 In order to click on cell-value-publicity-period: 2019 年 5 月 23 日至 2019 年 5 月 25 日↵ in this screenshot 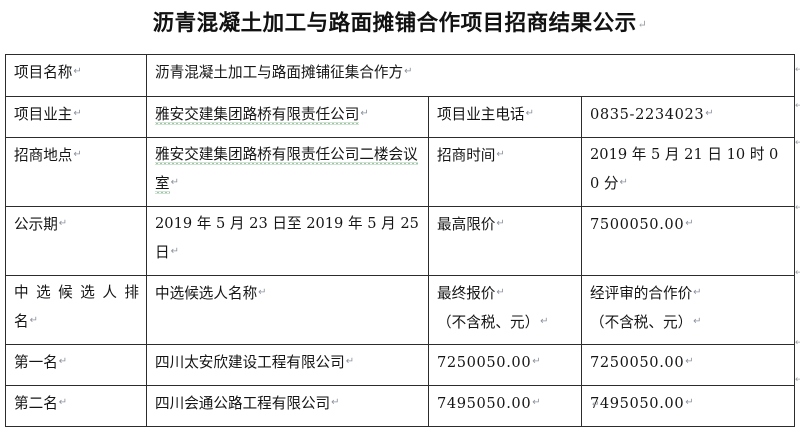, I will do `click(287, 241)`.